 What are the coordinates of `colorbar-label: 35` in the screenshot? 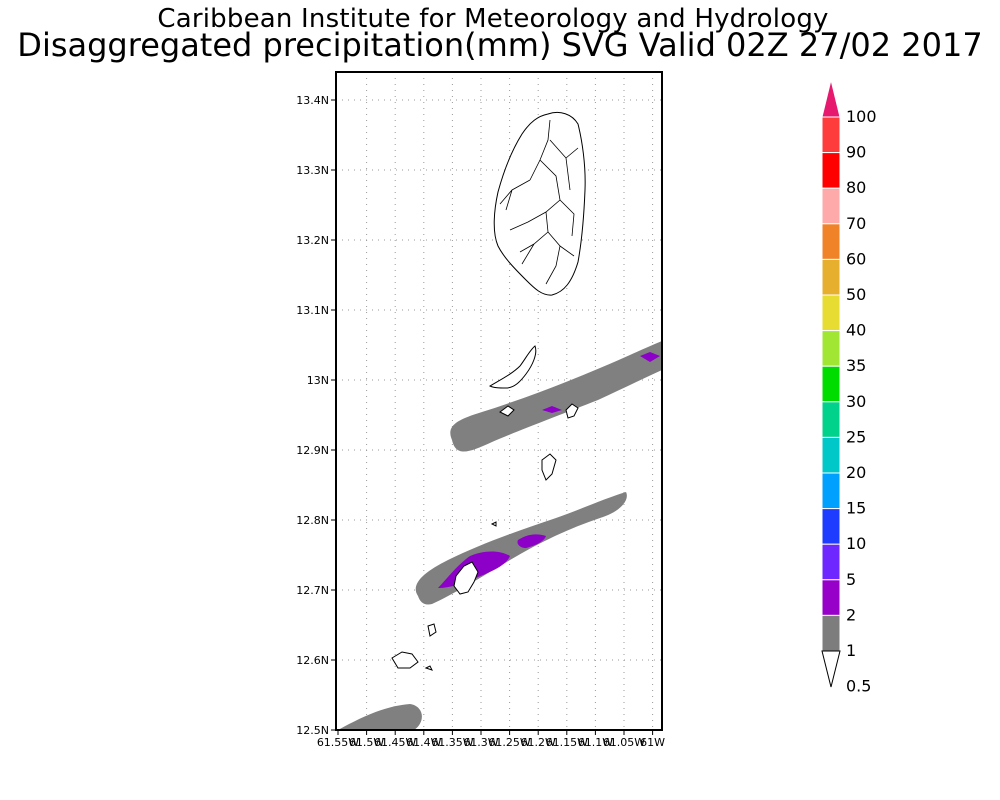 It's located at (856, 365).